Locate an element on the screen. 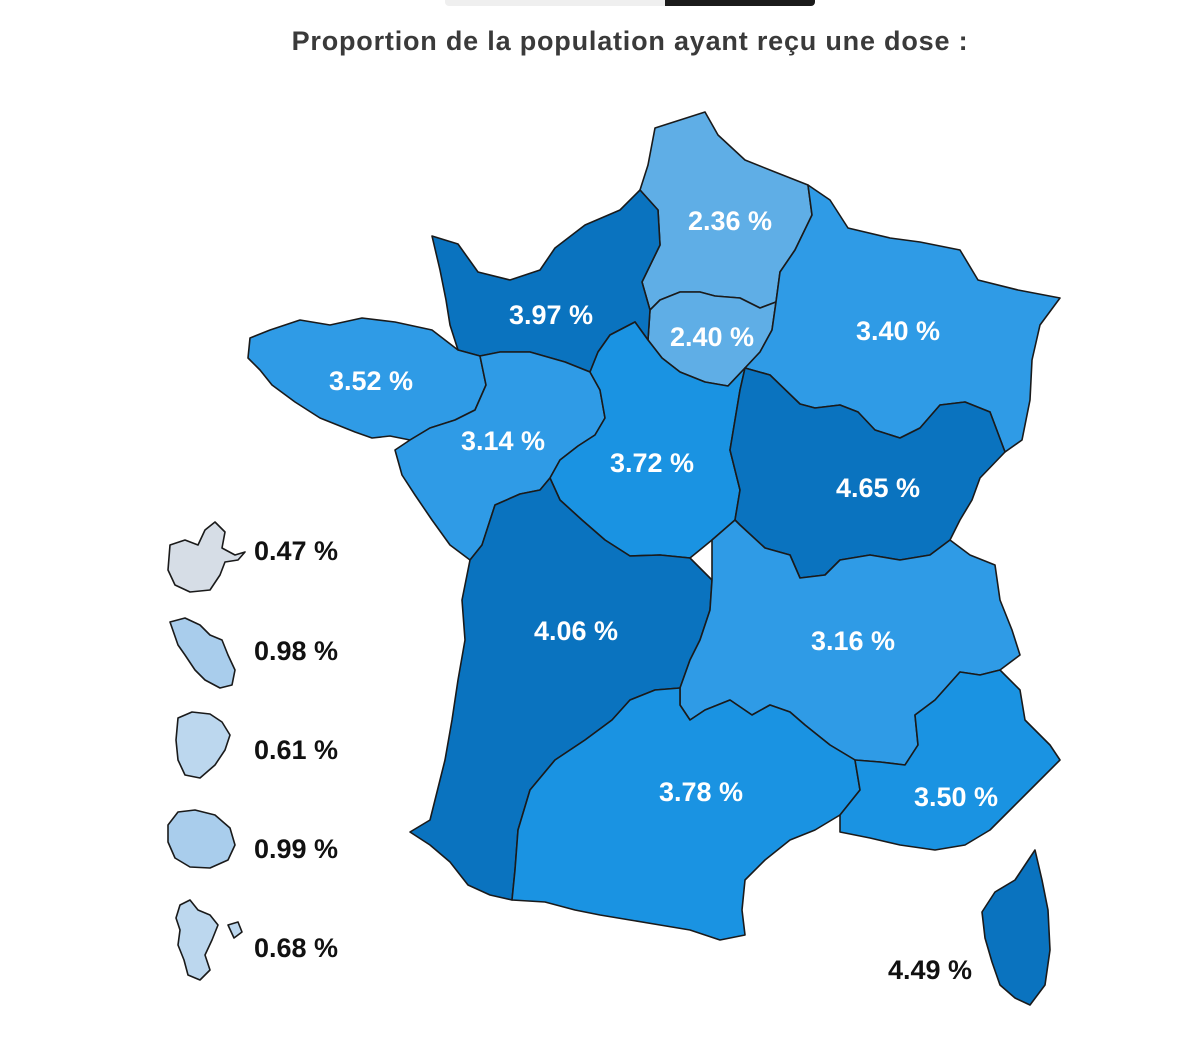 This screenshot has width=1200, height=1059. label-auvergne-rhone-alpes: 3.16 % is located at coordinates (853, 641).